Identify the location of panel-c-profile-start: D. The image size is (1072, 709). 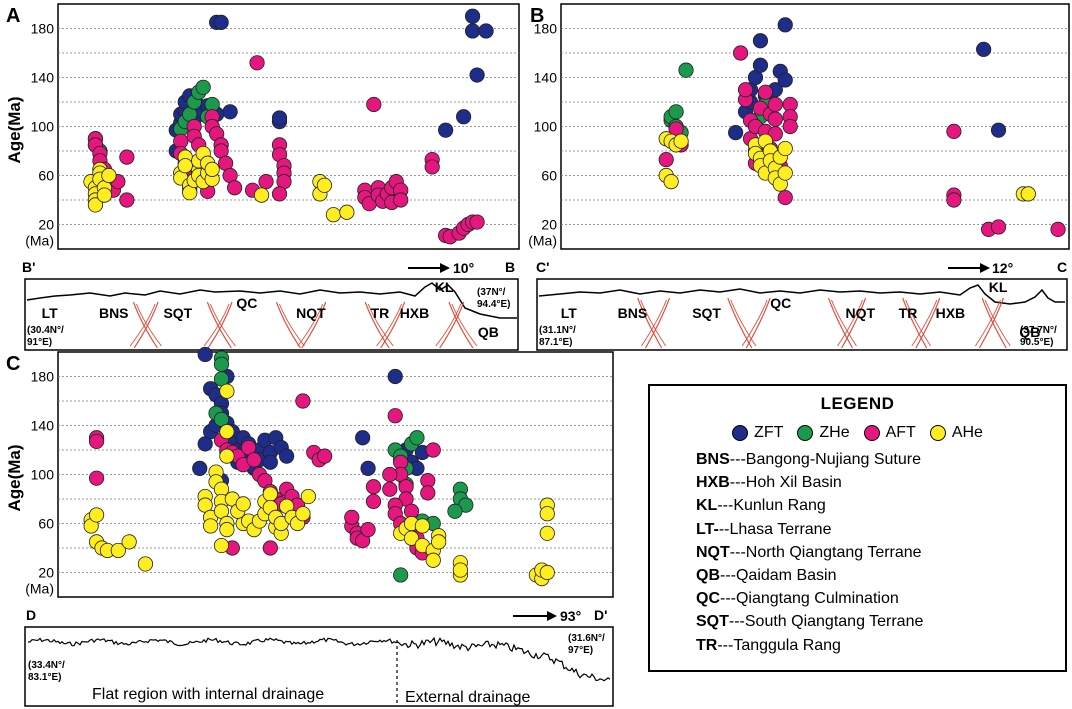
(31, 615).